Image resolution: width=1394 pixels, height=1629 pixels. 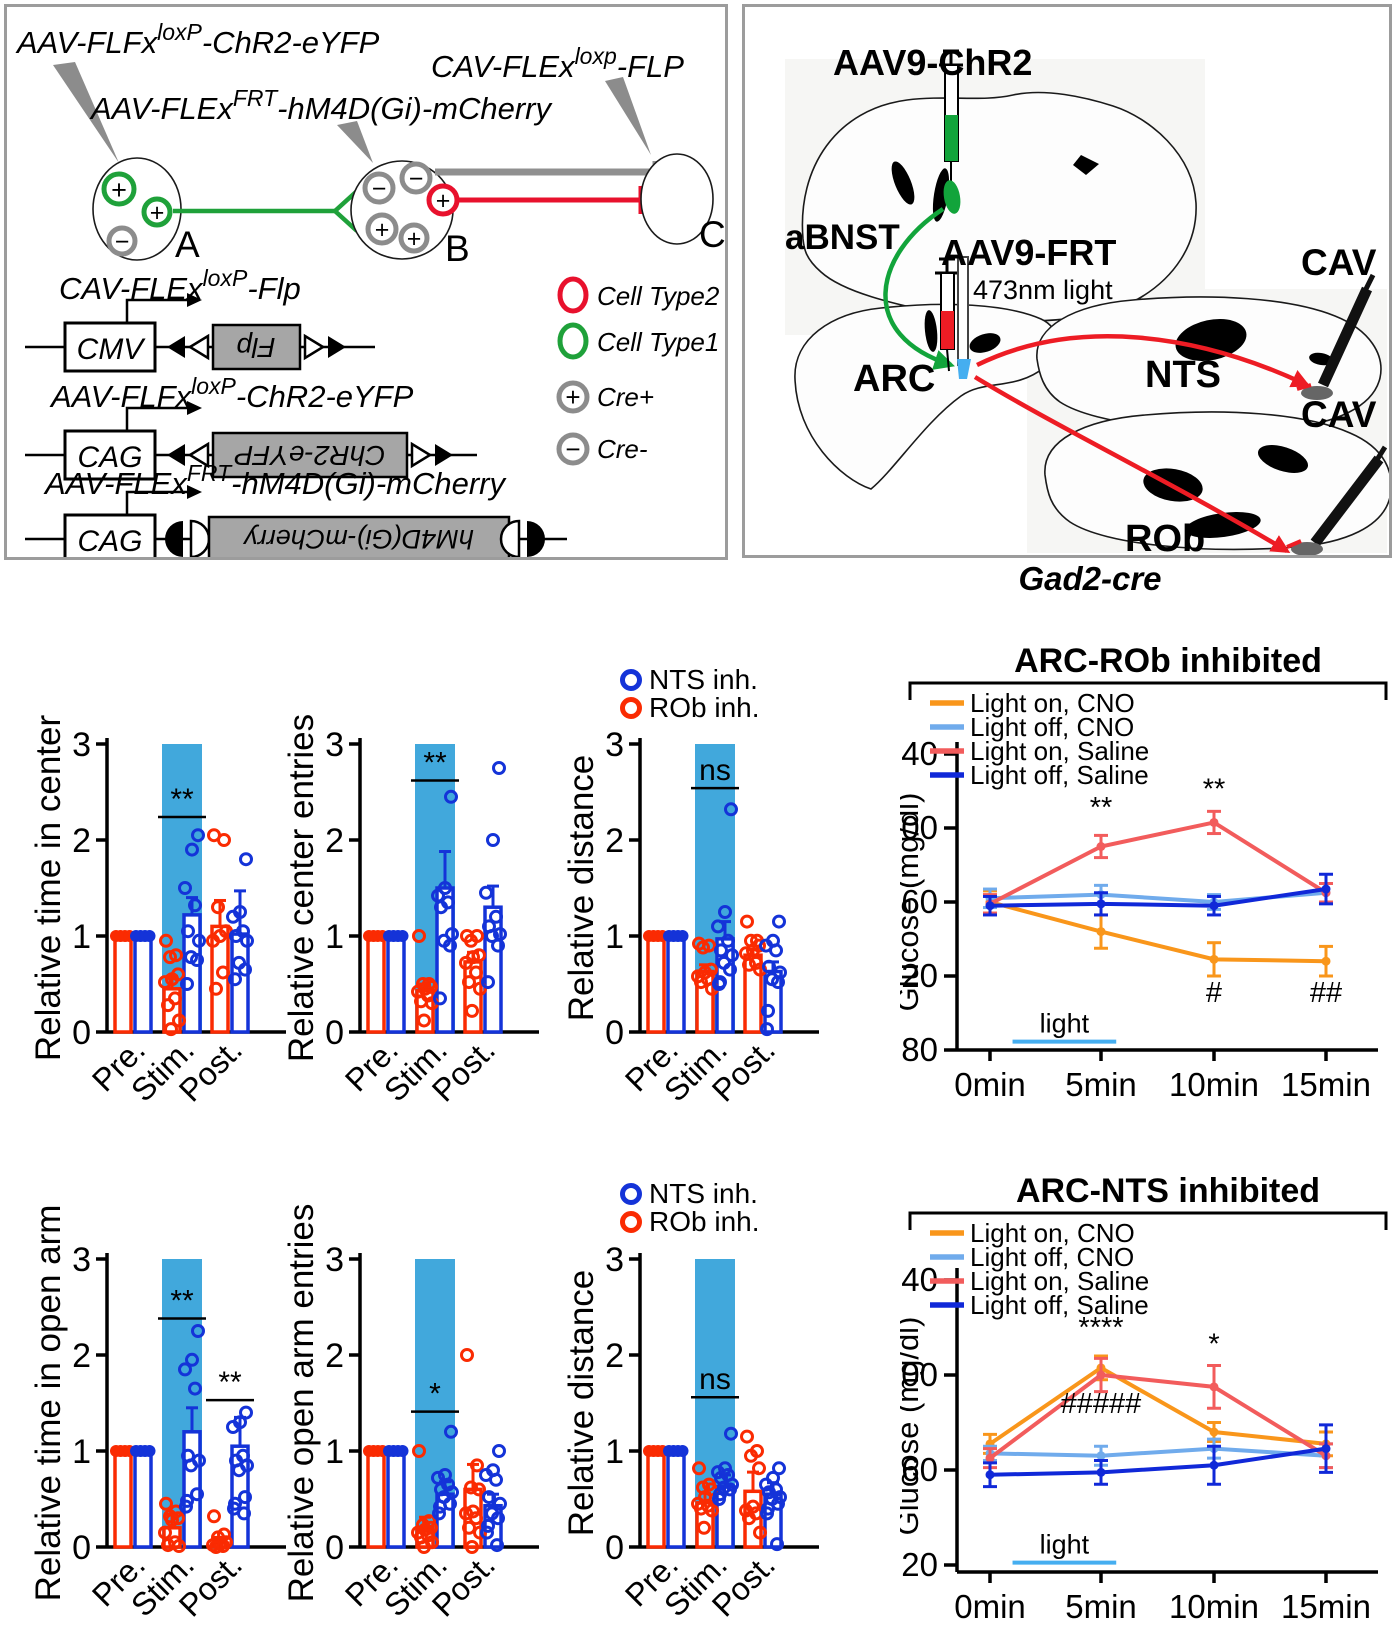 I want to click on label-nts: NTS, so click(x=1183, y=375).